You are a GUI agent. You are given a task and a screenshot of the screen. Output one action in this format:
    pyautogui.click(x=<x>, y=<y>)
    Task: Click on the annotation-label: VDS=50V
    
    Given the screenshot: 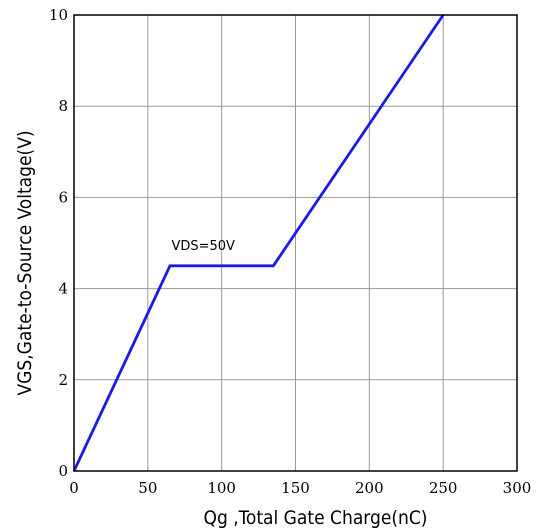 What is the action you would take?
    pyautogui.click(x=203, y=246)
    